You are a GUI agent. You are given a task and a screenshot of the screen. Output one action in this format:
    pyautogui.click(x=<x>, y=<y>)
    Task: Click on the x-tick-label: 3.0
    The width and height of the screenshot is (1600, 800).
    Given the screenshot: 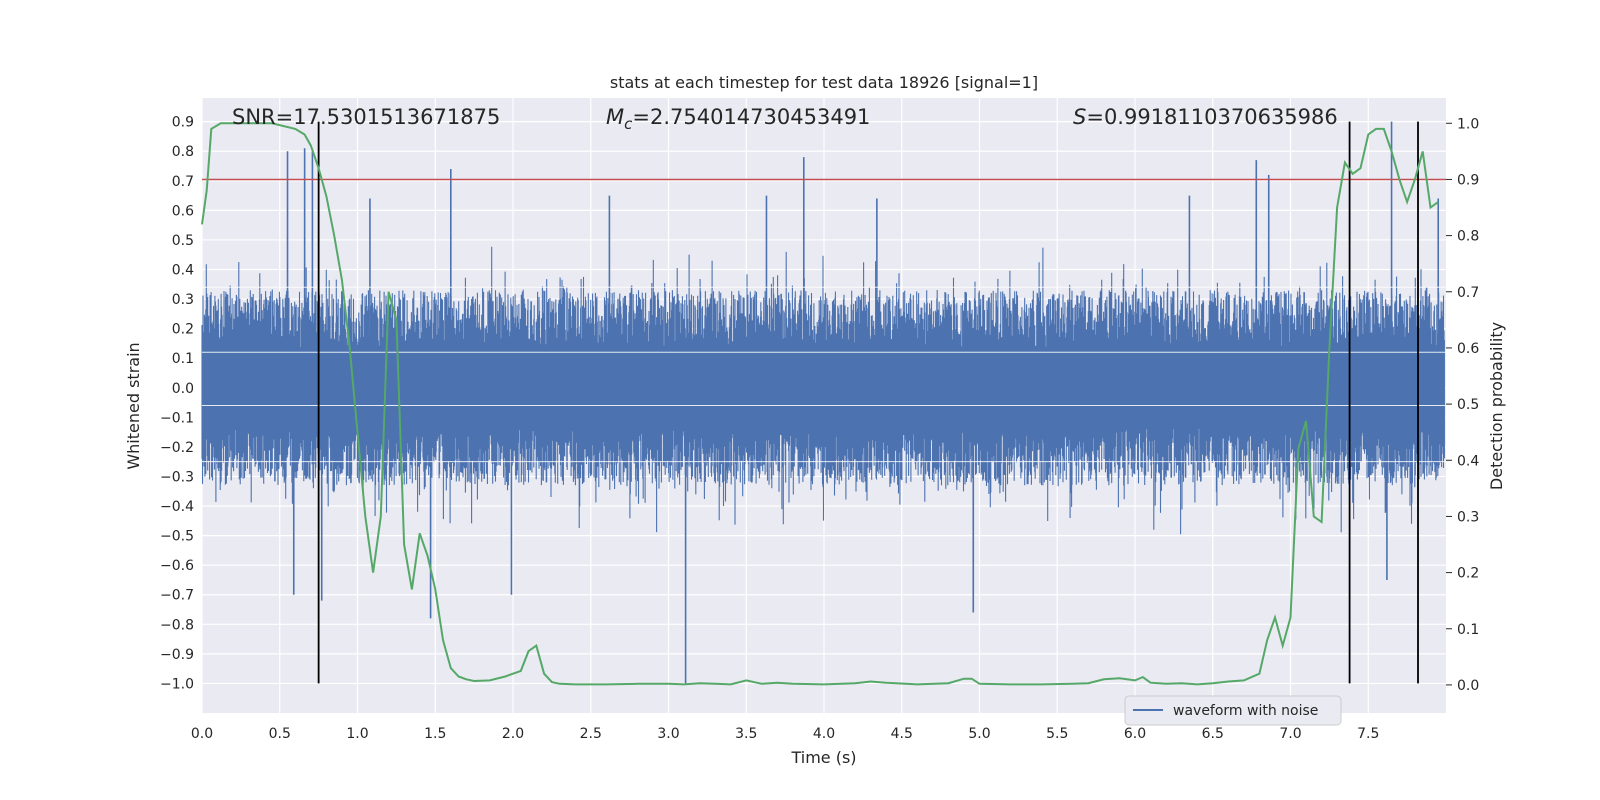 What is the action you would take?
    pyautogui.click(x=668, y=734)
    